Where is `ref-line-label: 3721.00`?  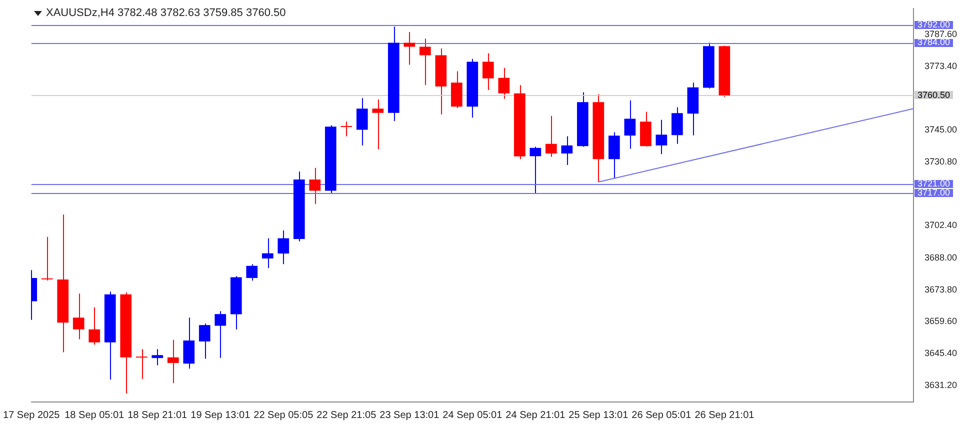
ref-line-label: 3721.00 is located at coordinates (933, 183).